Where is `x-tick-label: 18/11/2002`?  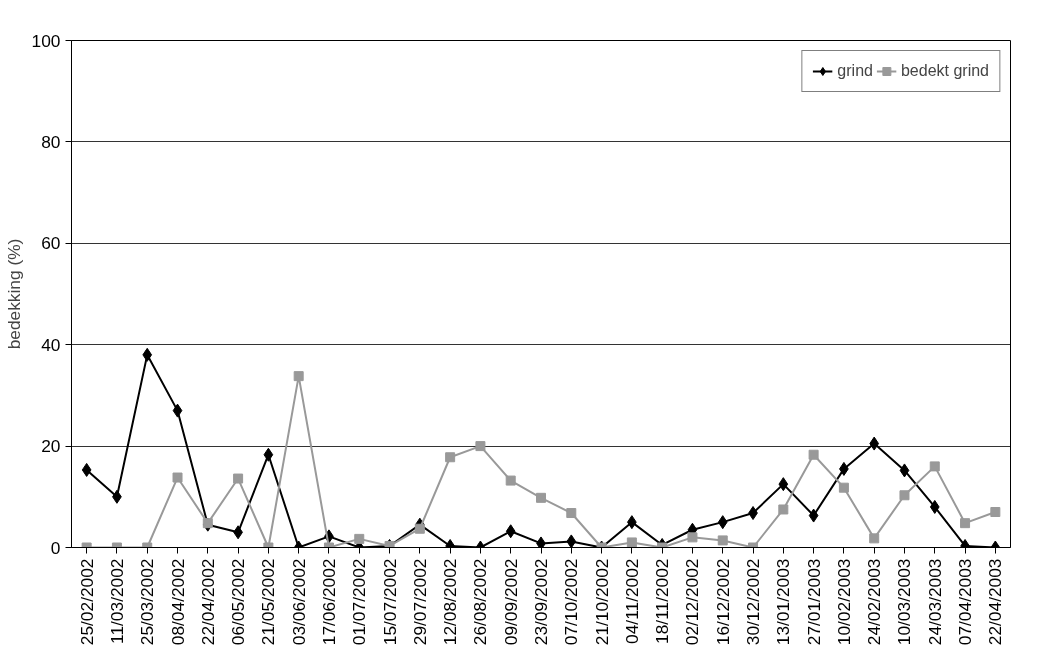
x-tick-label: 18/11/2002 is located at coordinates (662, 601).